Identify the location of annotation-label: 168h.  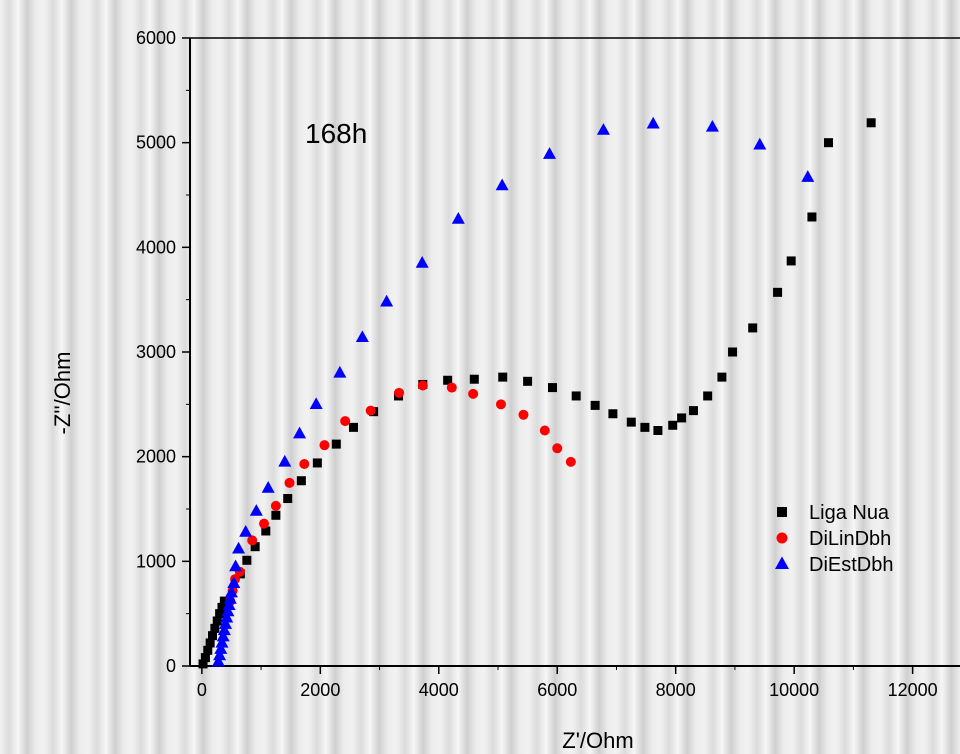
(336, 133).